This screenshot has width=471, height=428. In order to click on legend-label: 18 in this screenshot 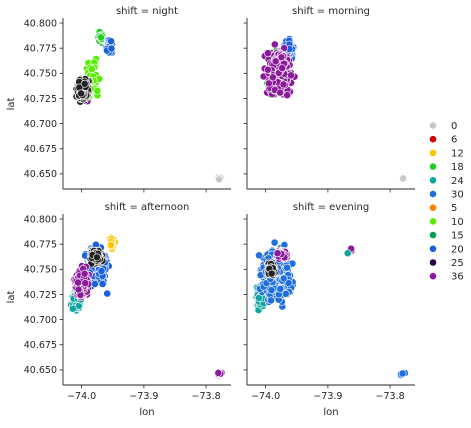, I will do `click(457, 167)`.